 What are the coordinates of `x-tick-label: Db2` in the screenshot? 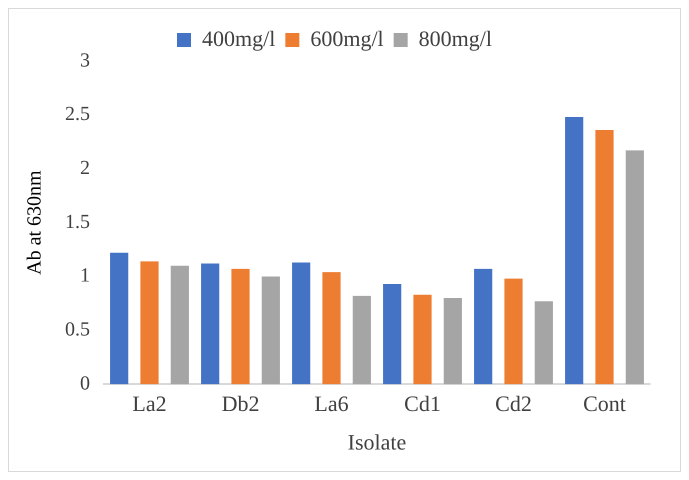 It's located at (241, 403).